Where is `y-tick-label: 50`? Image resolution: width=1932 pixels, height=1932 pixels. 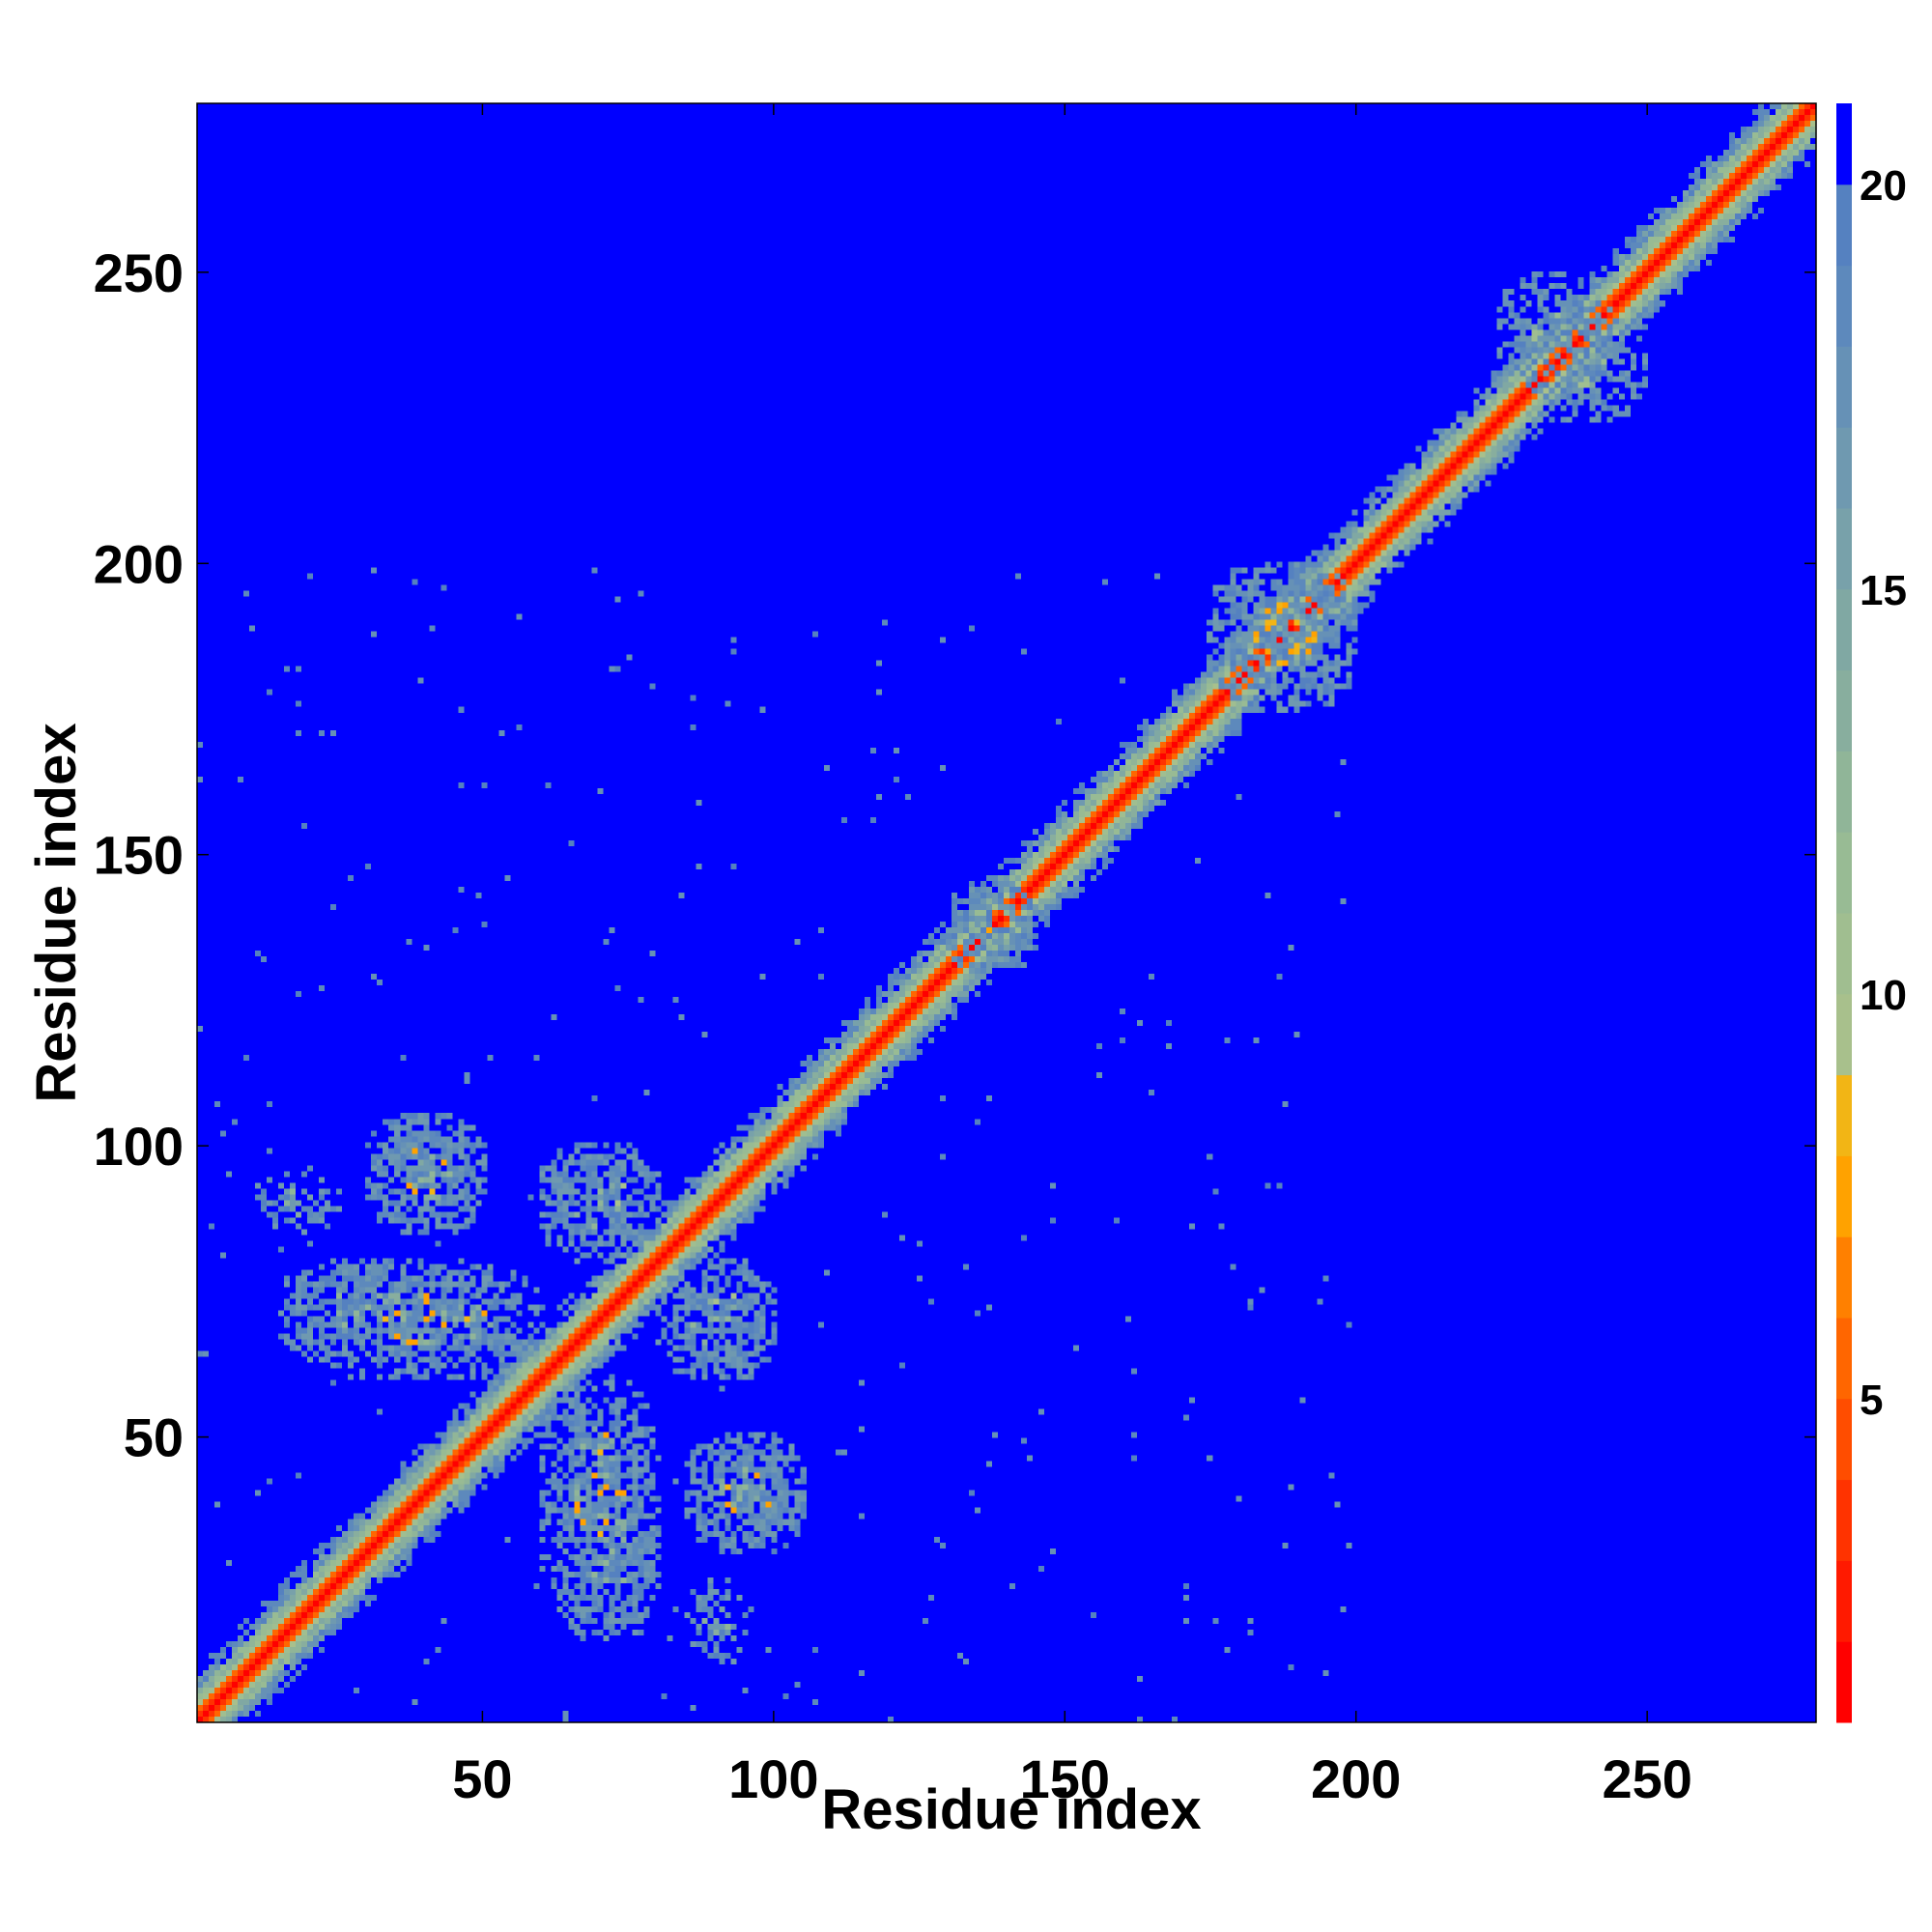 y-tick-label: 50 is located at coordinates (154, 1437).